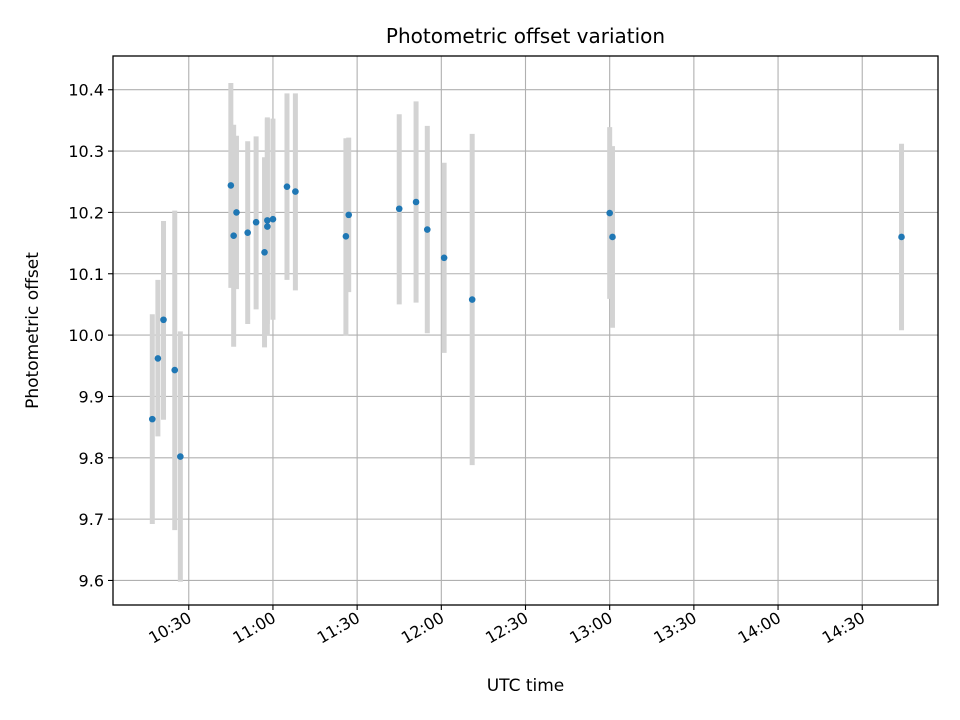 The height and width of the screenshot is (720, 960). I want to click on chart-title: Photometric offset variation, so click(525, 36).